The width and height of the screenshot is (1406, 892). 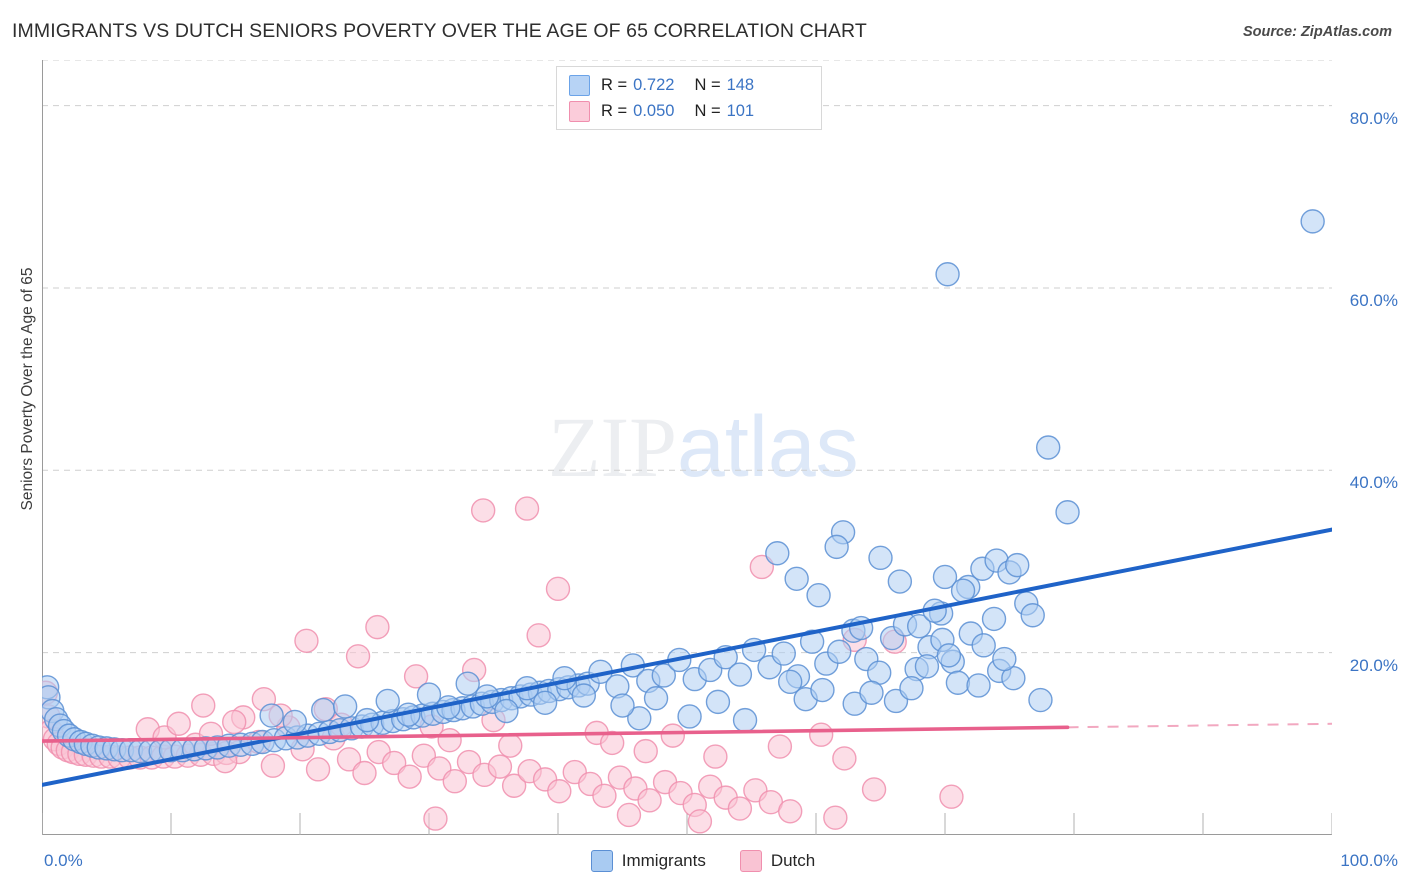 I want to click on x-axis-min-label: 0.0%, so click(x=63, y=860).